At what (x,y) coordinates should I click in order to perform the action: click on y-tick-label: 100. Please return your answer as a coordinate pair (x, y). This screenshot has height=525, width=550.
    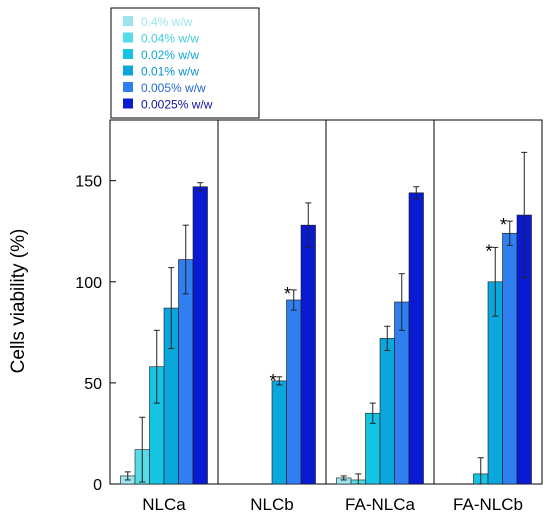
    Looking at the image, I should click on (88, 283).